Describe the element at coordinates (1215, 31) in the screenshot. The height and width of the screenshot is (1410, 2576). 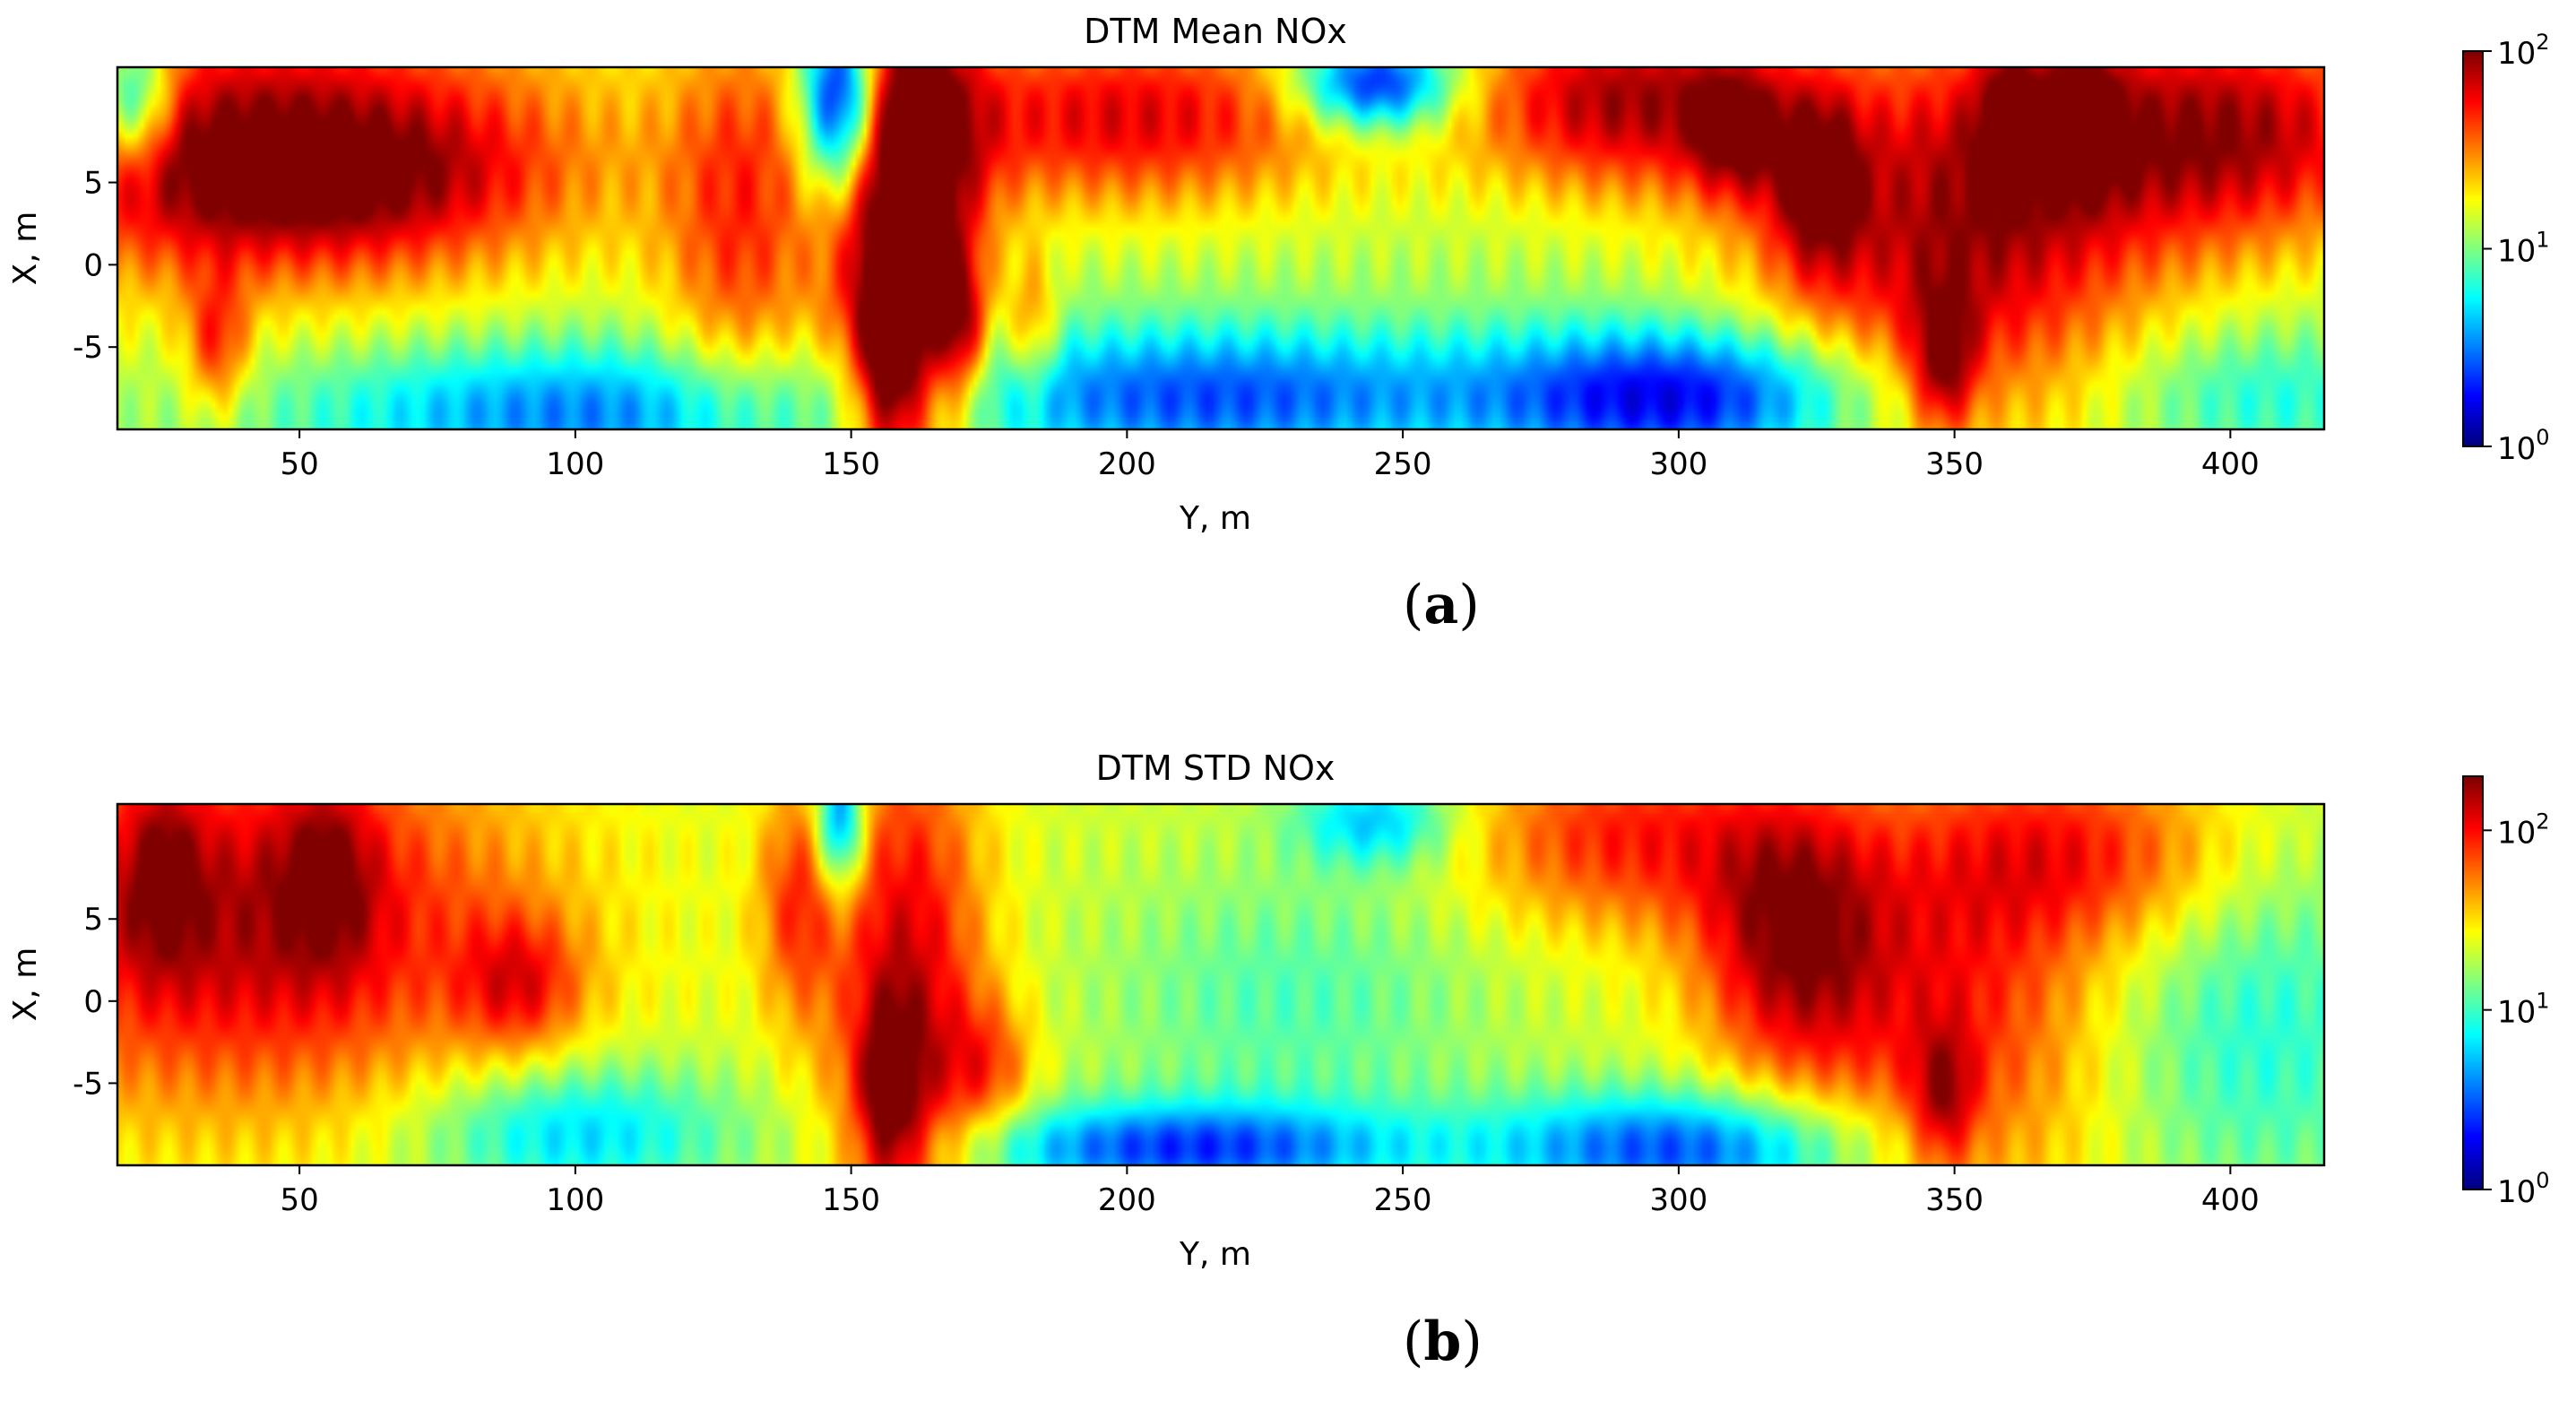
I see `chart-a-title: DTM Mean NOx` at that location.